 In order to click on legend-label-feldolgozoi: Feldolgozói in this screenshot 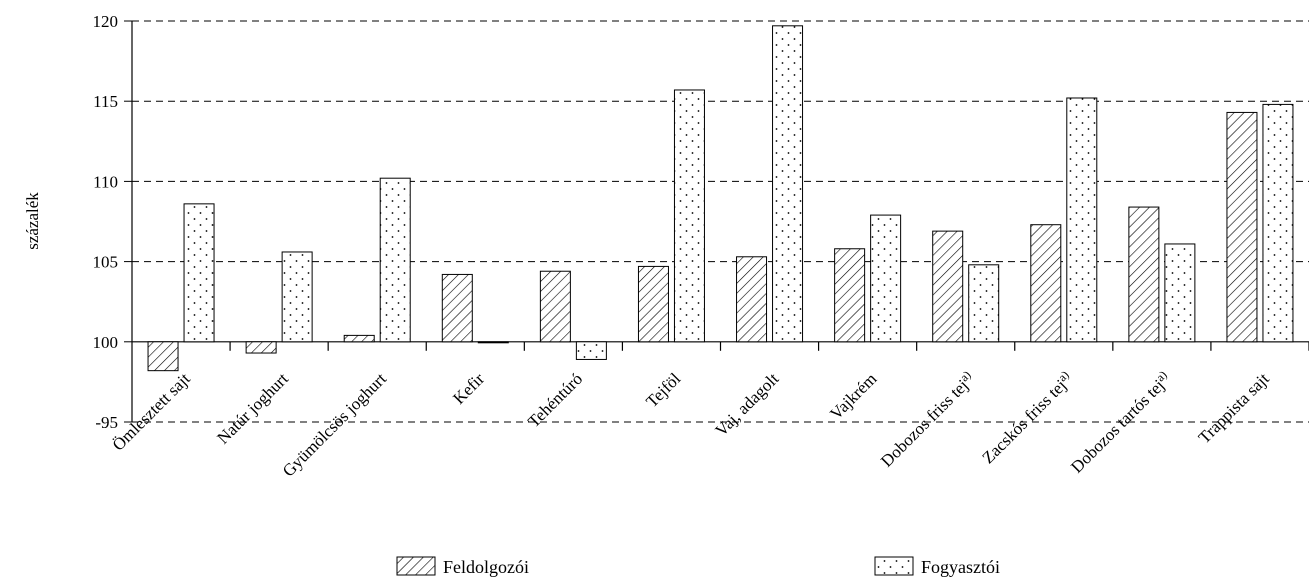, I will do `click(486, 567)`.